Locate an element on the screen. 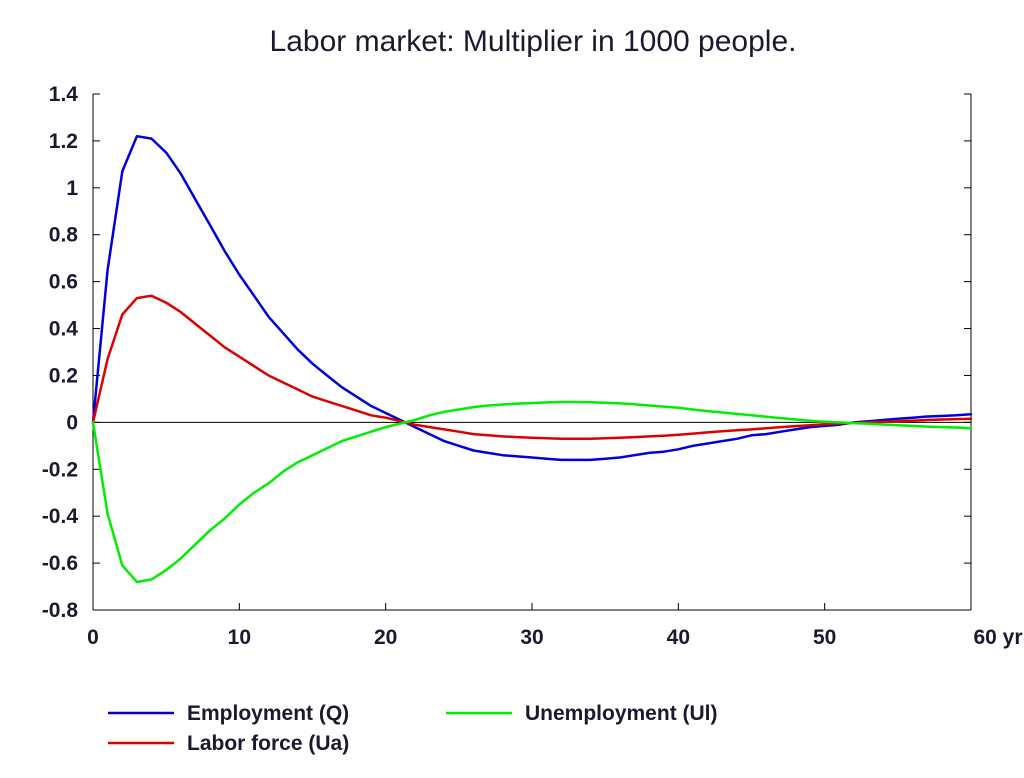 The height and width of the screenshot is (778, 1024). x-tick-label: 0 is located at coordinates (93, 637).